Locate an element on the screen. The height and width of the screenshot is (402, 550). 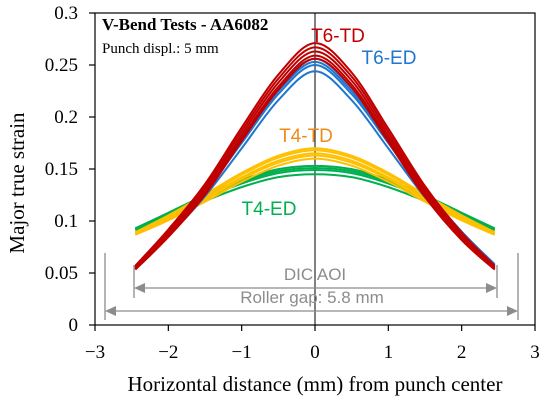
chart-subtitle: Punch displ.: 5 mm is located at coordinates (160, 49).